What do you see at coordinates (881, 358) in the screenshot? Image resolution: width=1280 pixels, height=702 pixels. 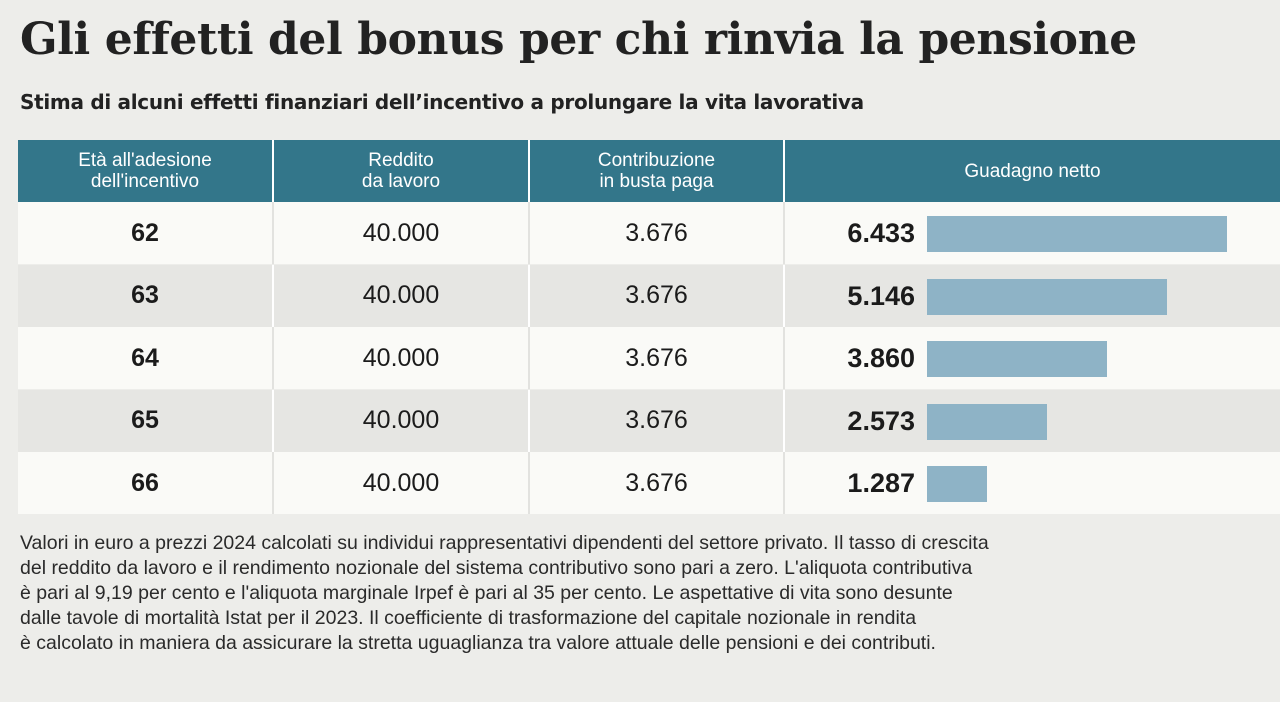 I see `gain-value-label: 3.860` at bounding box center [881, 358].